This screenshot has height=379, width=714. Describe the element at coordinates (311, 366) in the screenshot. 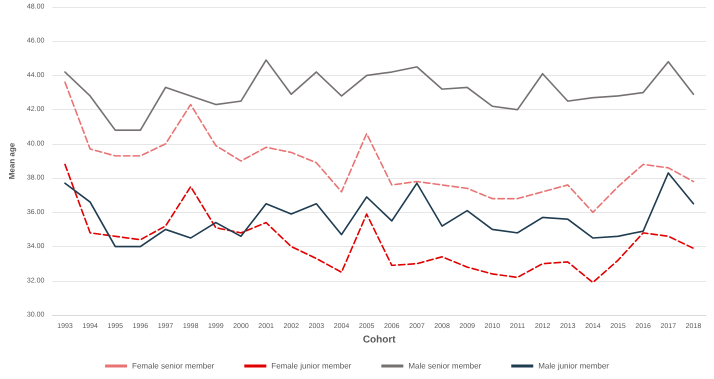

I see `legend-label: Female junior member` at that location.